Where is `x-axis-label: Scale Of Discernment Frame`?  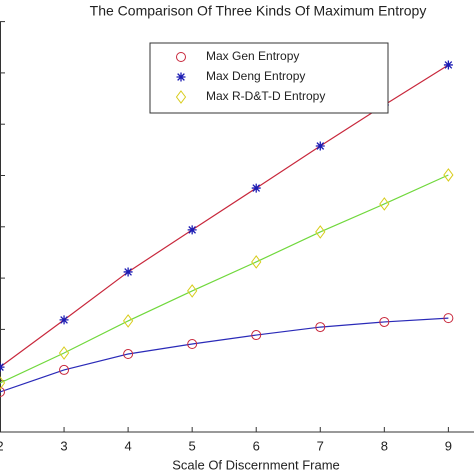 x-axis-label: Scale Of Discernment Frame is located at coordinates (256, 464).